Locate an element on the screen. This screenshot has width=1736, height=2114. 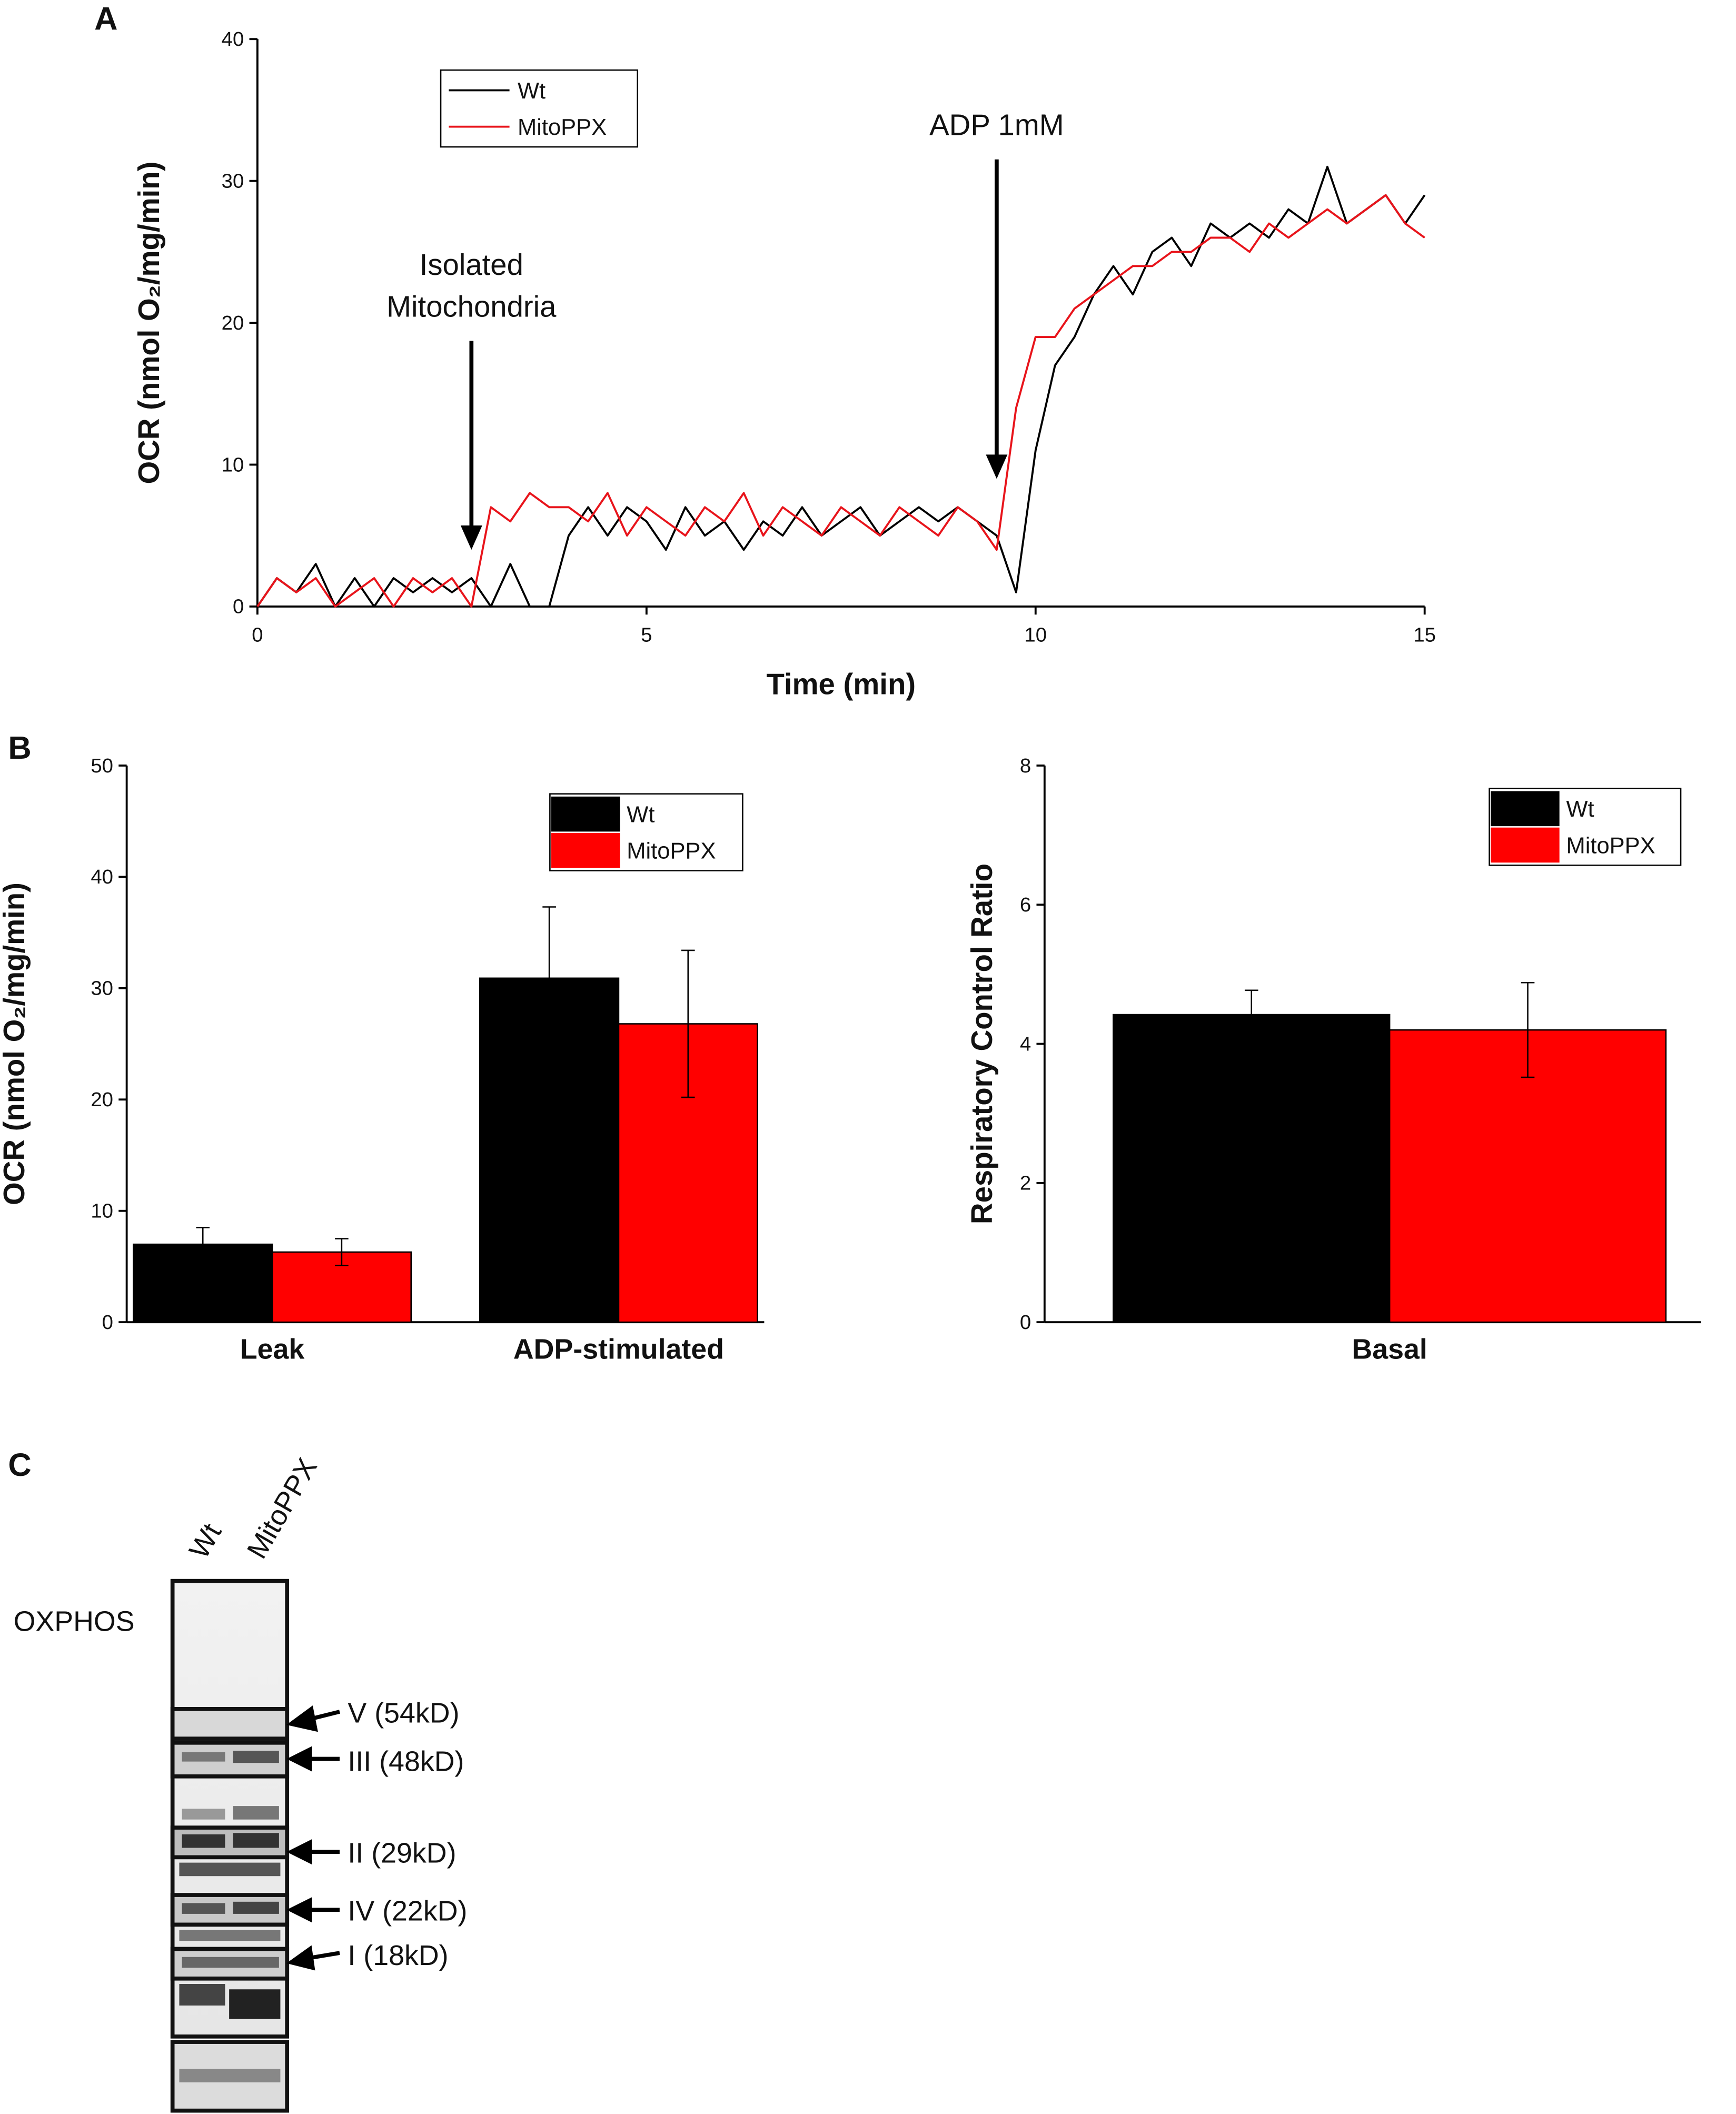
annotation: ADP 1mM is located at coordinates (996, 125).